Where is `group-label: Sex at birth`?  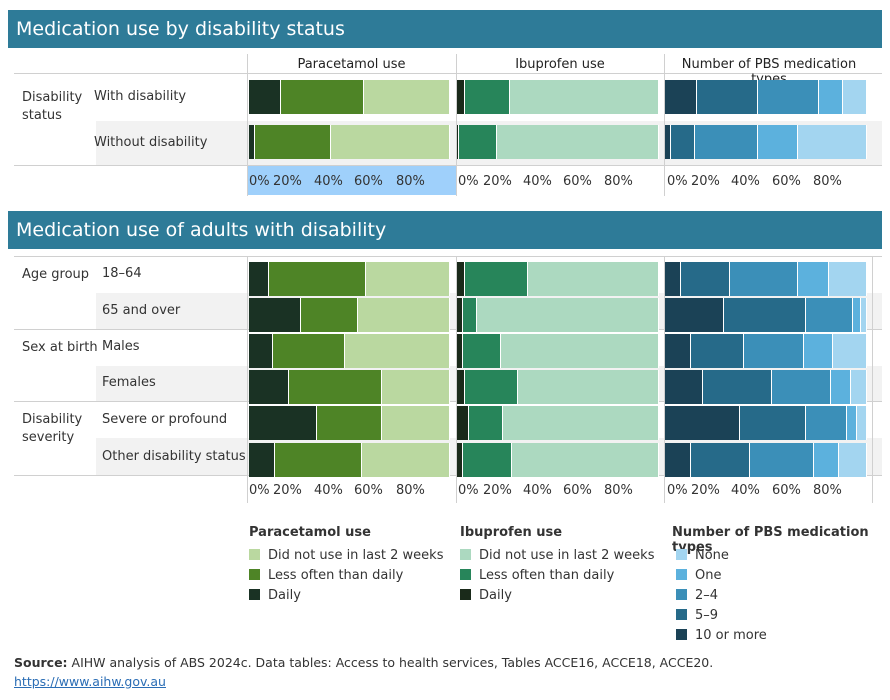 group-label: Sex at birth is located at coordinates (60, 347).